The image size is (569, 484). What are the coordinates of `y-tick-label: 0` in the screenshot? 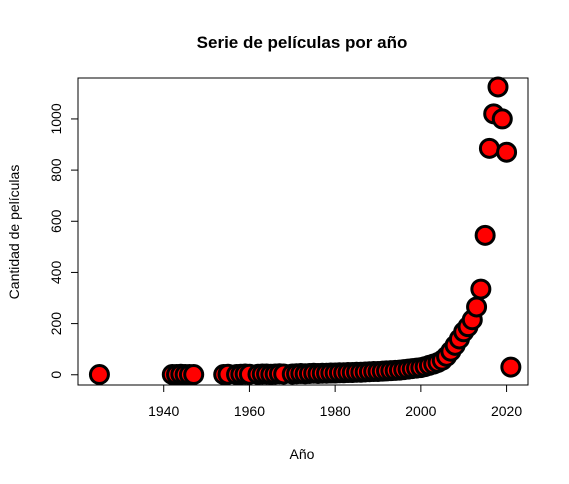 It's located at (56, 375).